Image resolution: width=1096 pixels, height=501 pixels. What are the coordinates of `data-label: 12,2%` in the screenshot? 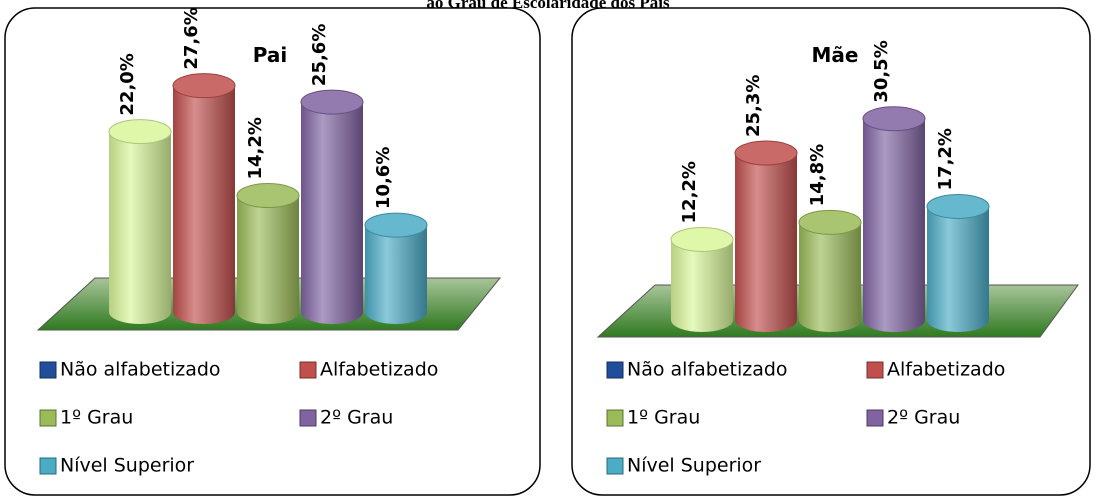 It's located at (689, 192).